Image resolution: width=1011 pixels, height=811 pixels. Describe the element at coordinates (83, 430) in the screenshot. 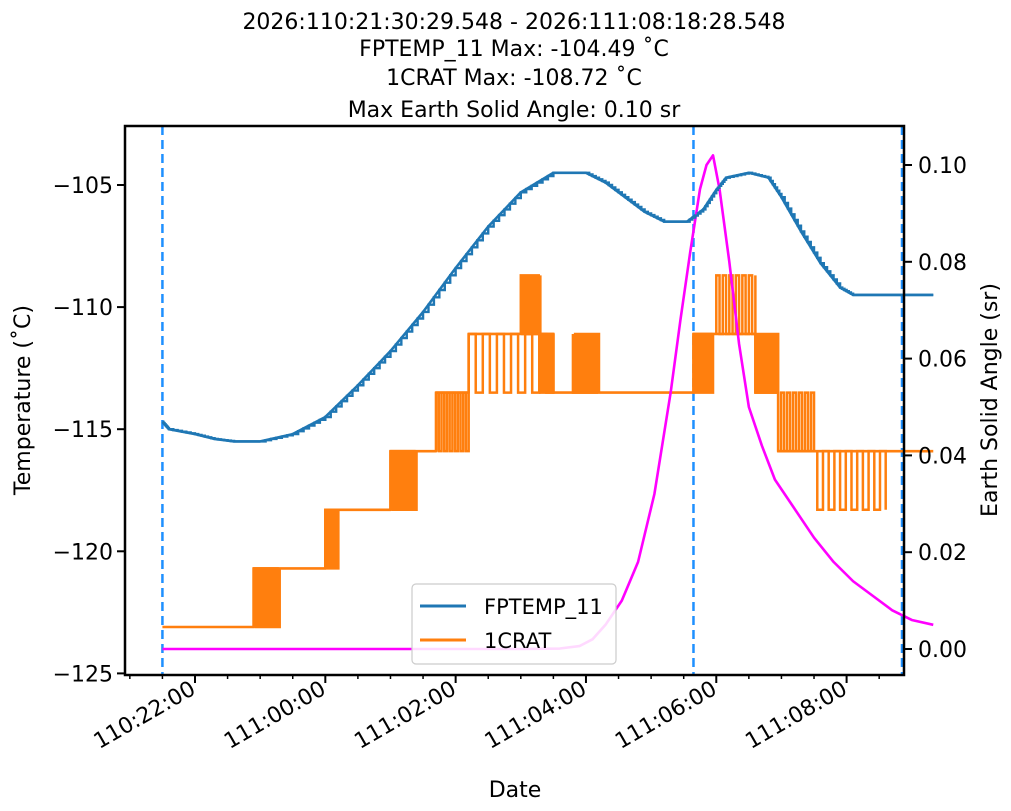

I see `y-left-tick-label: −115` at that location.